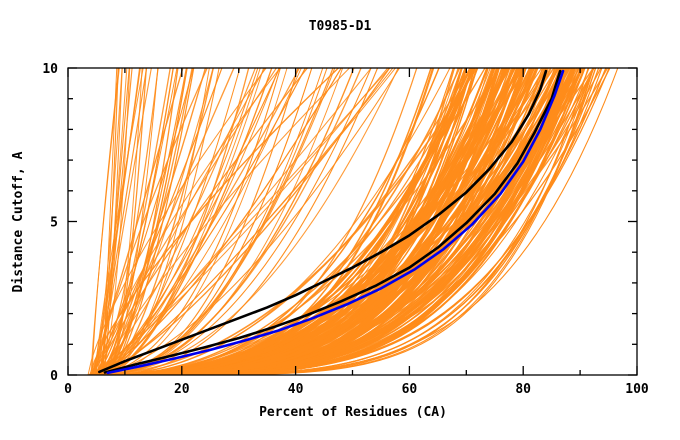 Image resolution: width=680 pixels, height=440 pixels. Describe the element at coordinates (410, 389) in the screenshot. I see `x-tick-label: 60` at that location.